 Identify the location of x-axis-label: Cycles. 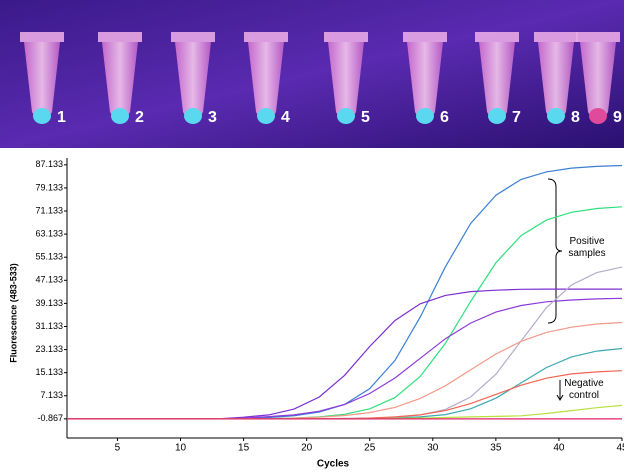
(333, 464).